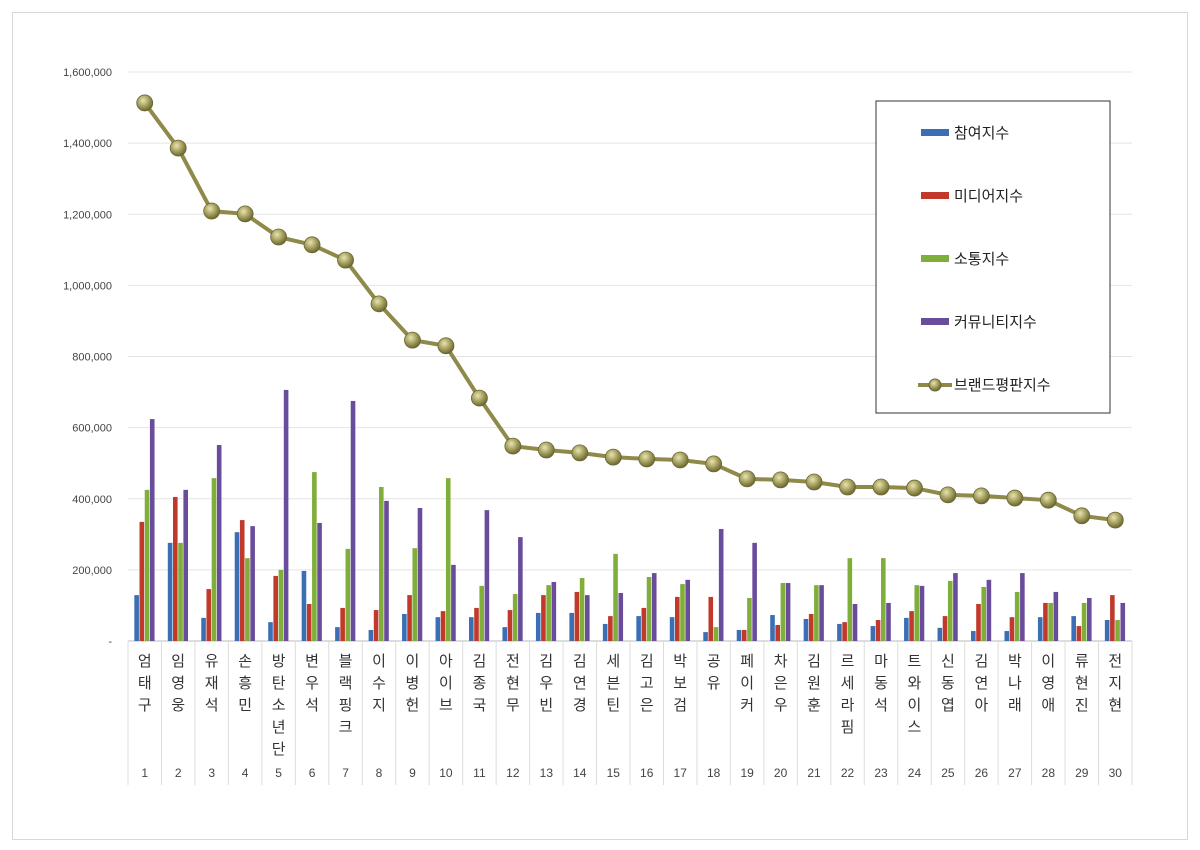  I want to click on rank-label: 8, so click(379, 773).